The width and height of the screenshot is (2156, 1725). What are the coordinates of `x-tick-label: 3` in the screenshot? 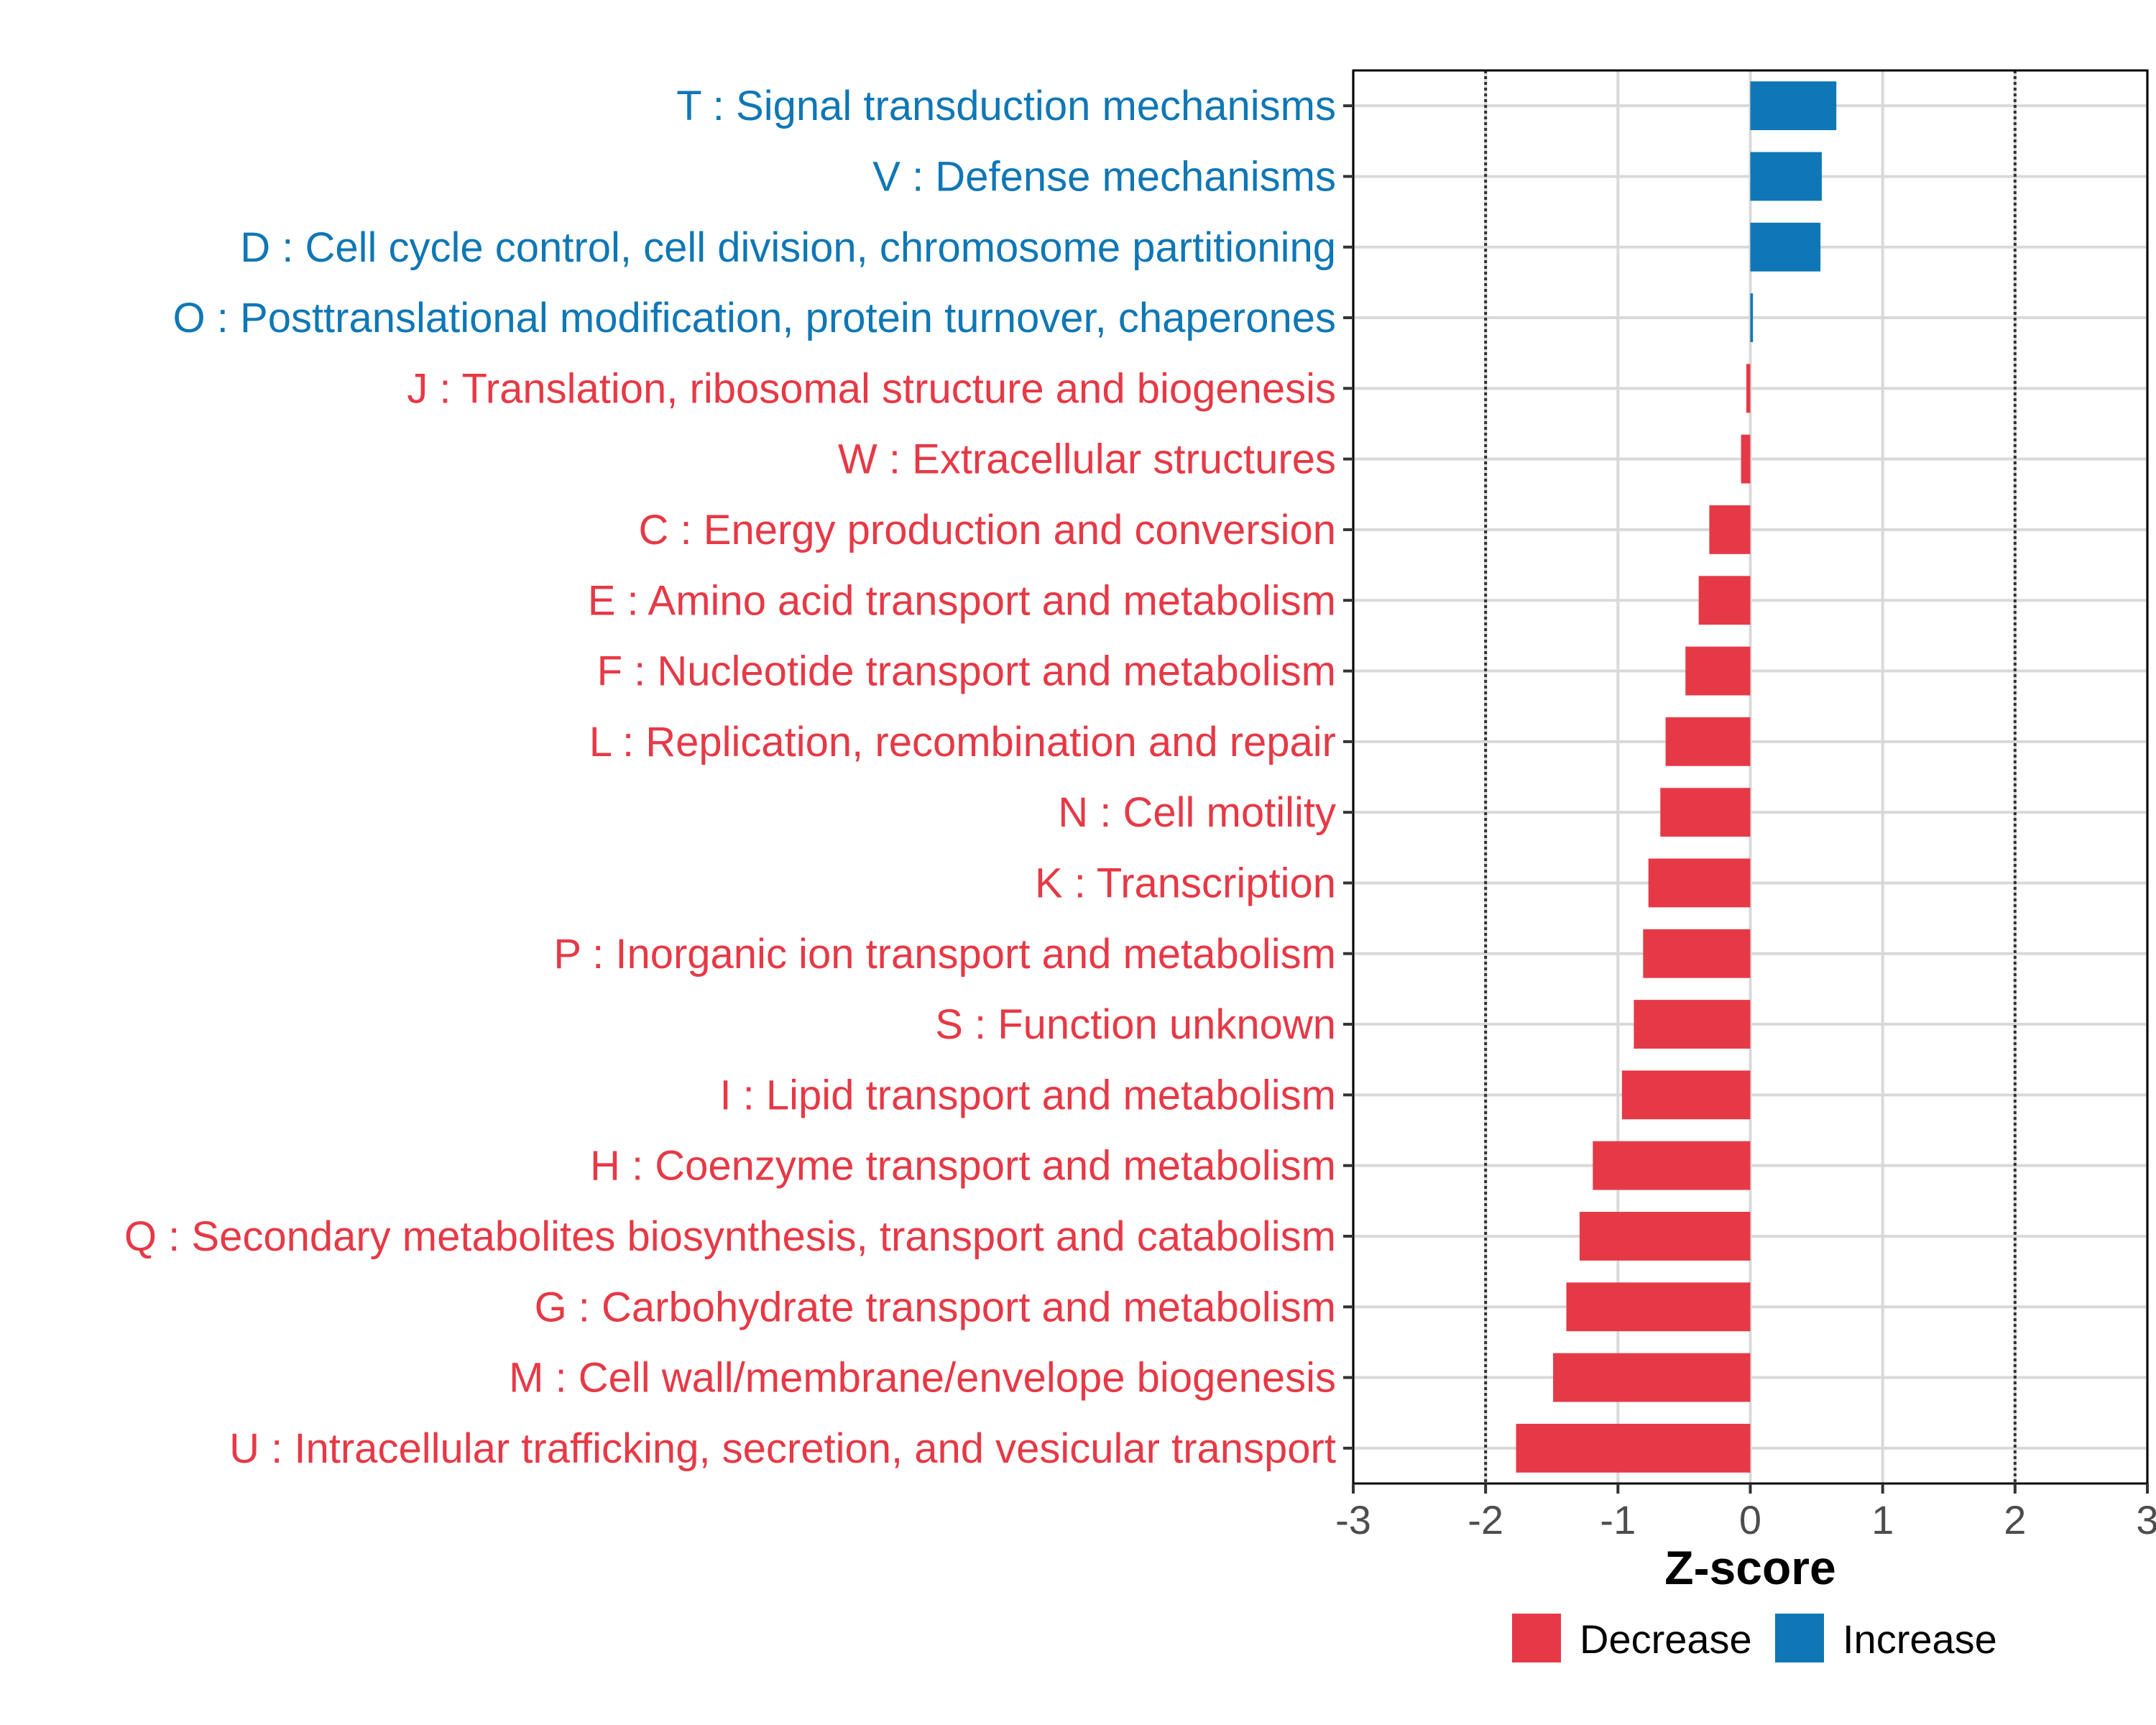 It's located at (2146, 1519).